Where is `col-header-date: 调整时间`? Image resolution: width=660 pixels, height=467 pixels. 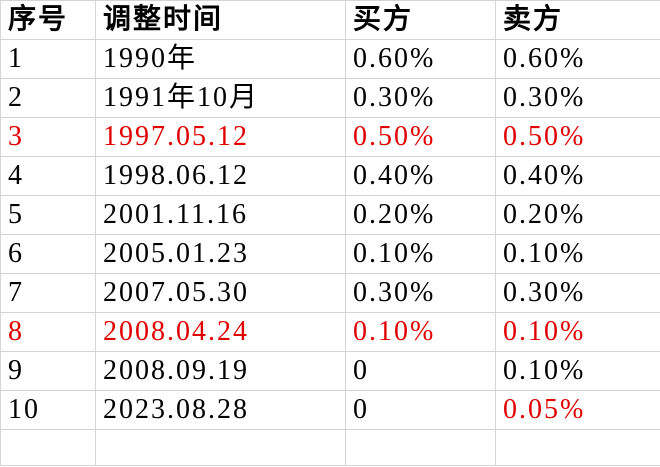 col-header-date: 调整时间 is located at coordinates (220, 20).